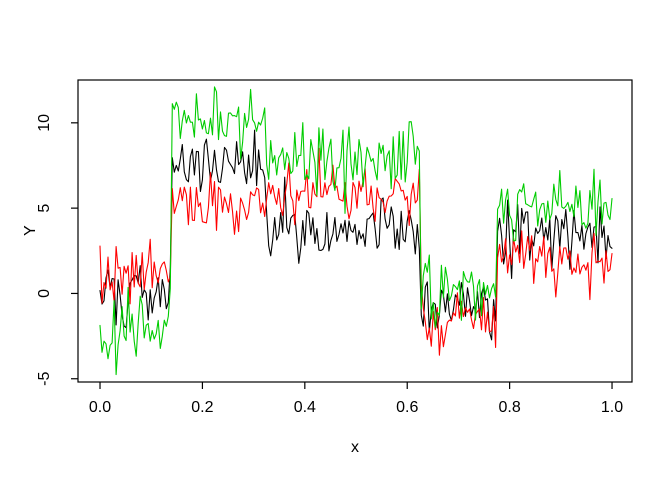 This screenshot has width=672, height=480. What do you see at coordinates (44, 379) in the screenshot?
I see `y-tick-label: -5` at bounding box center [44, 379].